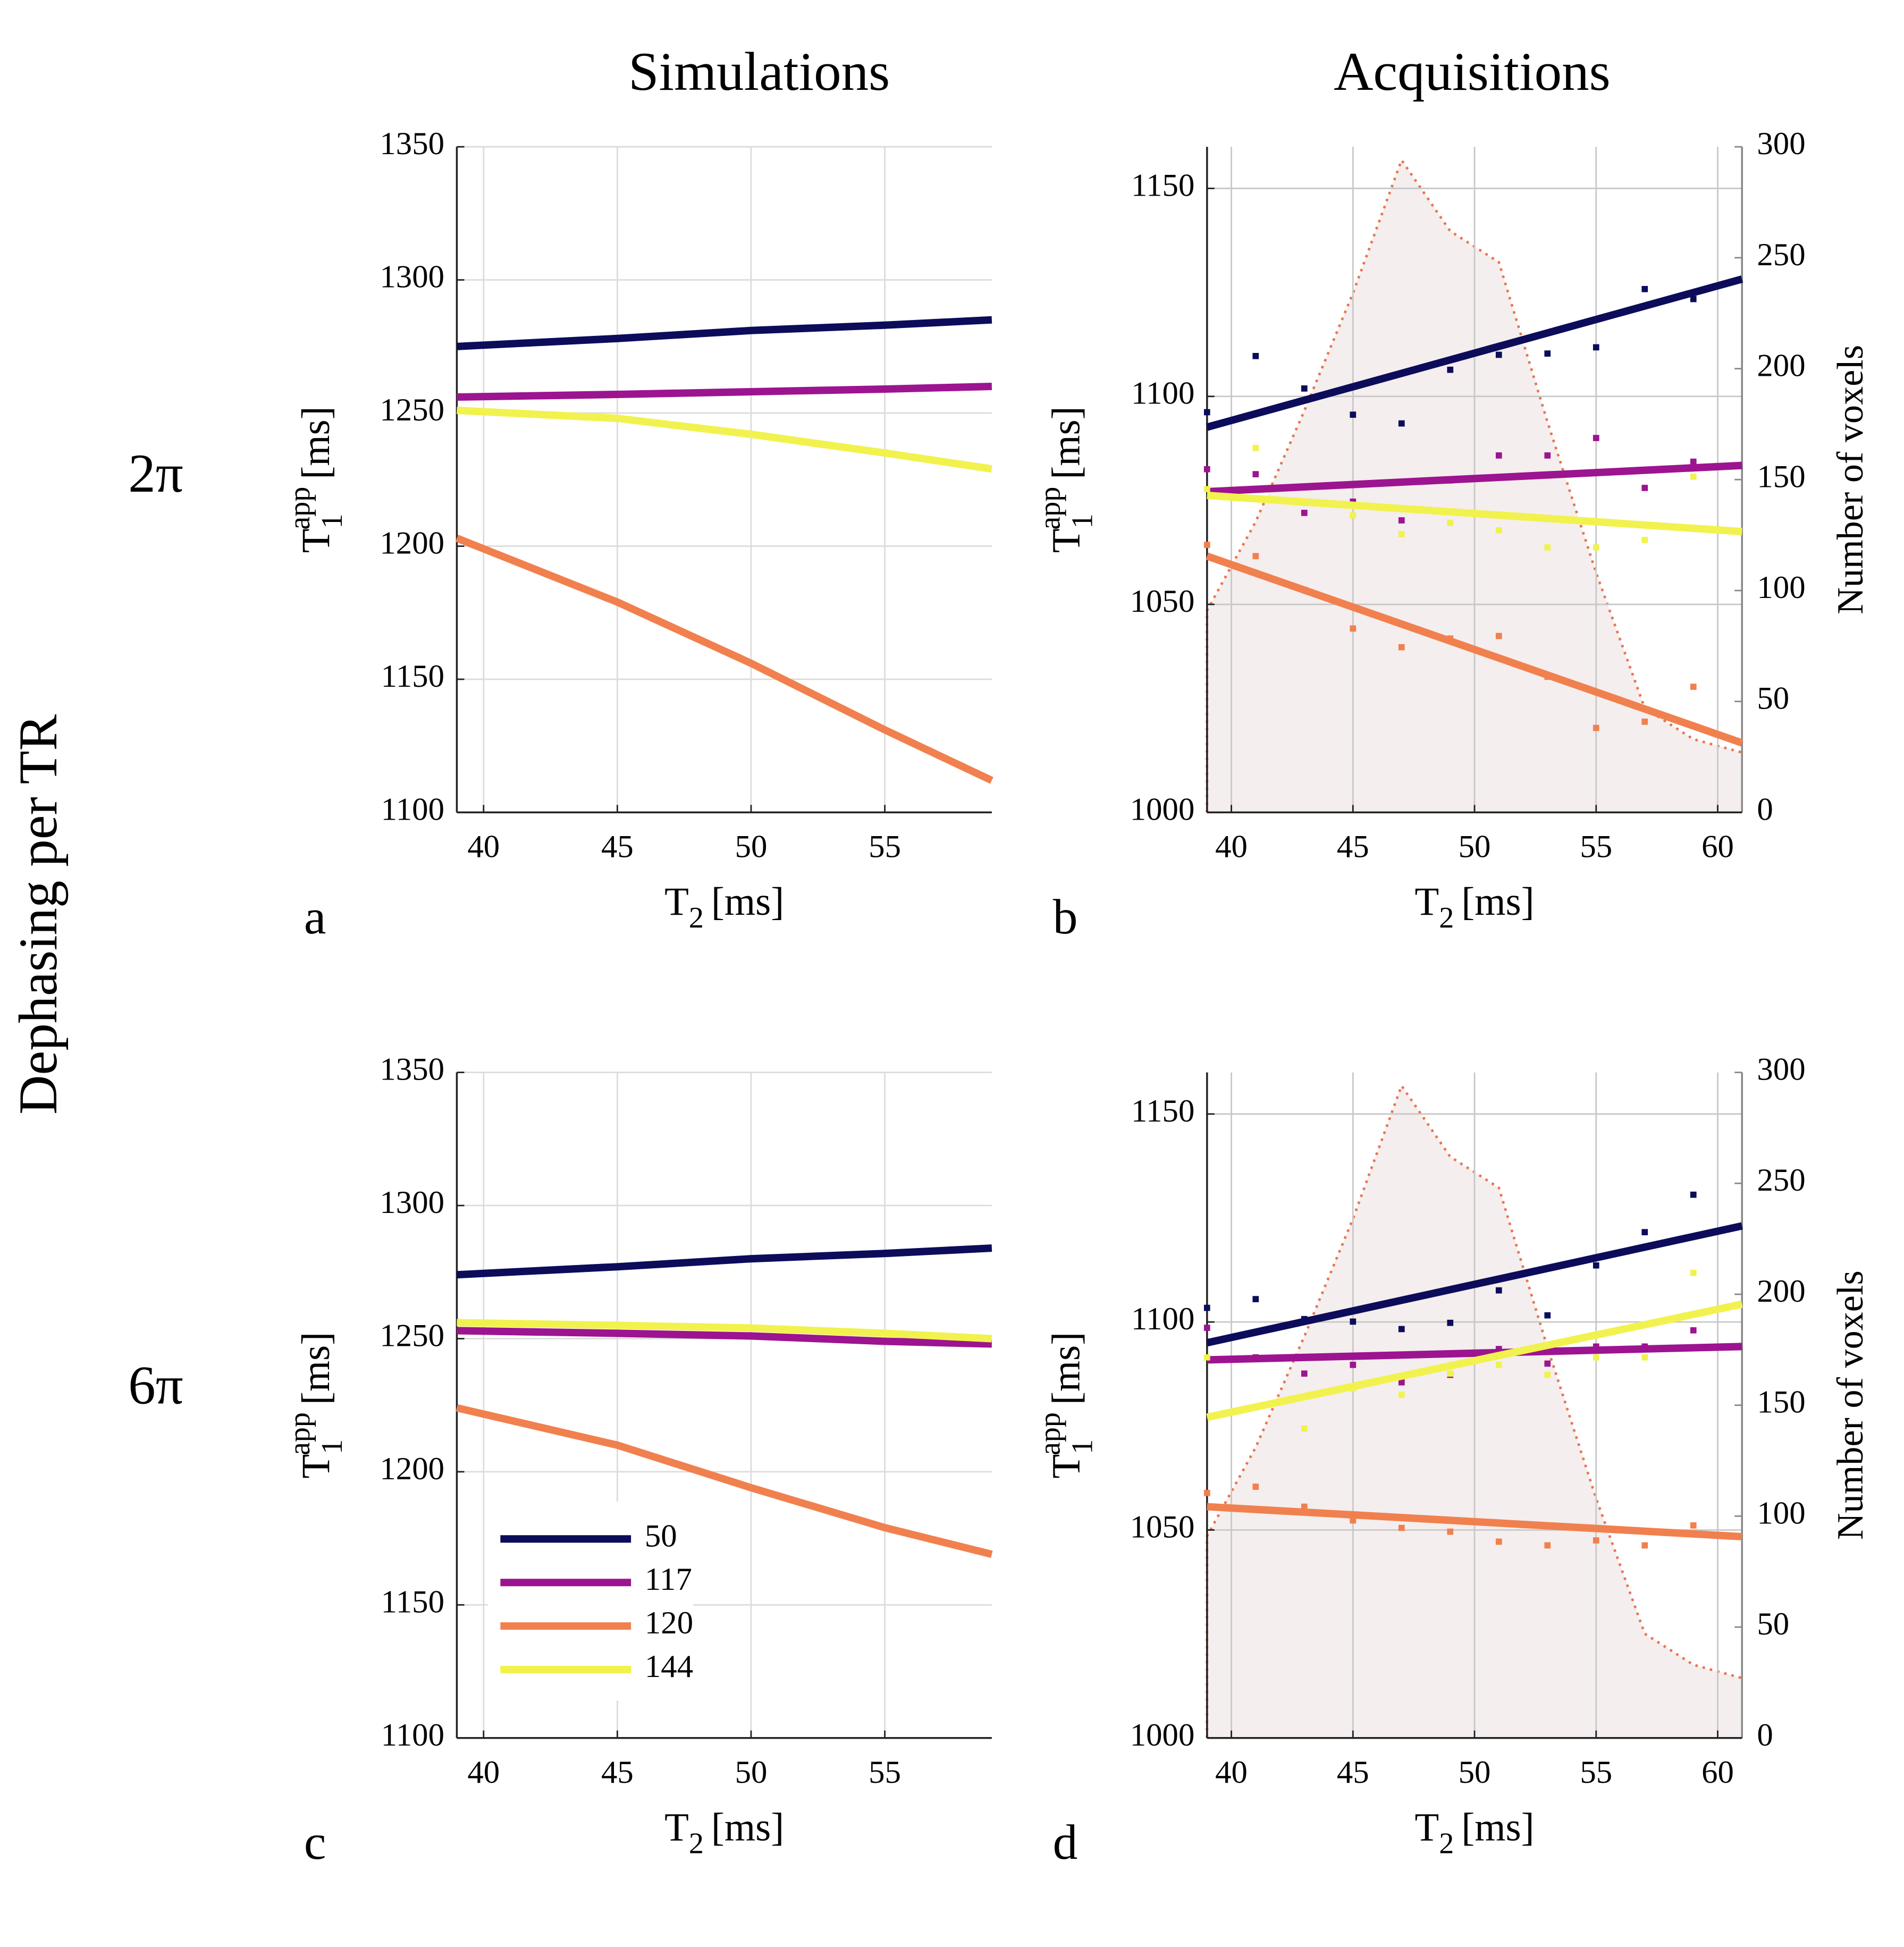  Describe the element at coordinates (1066, 479) in the screenshot. I see `axis-label: T1app [ms]` at that location.